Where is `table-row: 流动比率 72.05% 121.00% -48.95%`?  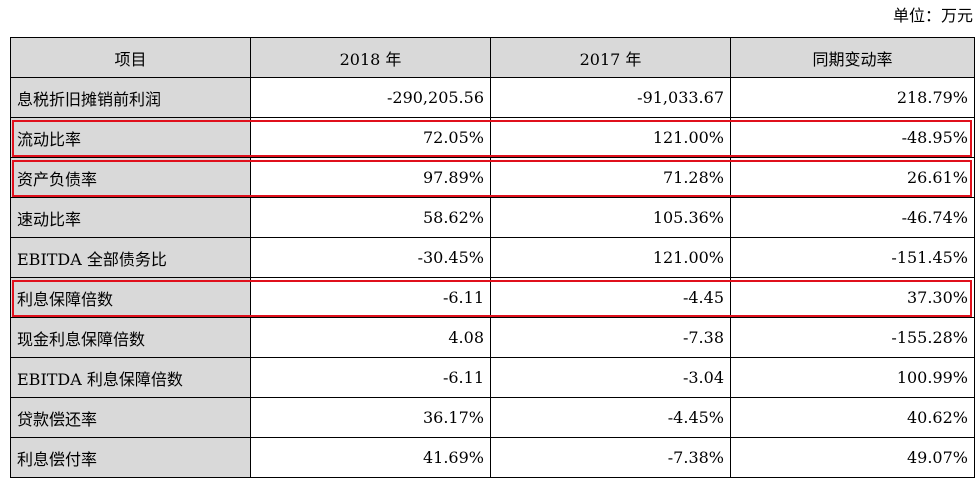
table-row: 流动比率 72.05% 121.00% -48.95% is located at coordinates (492, 137).